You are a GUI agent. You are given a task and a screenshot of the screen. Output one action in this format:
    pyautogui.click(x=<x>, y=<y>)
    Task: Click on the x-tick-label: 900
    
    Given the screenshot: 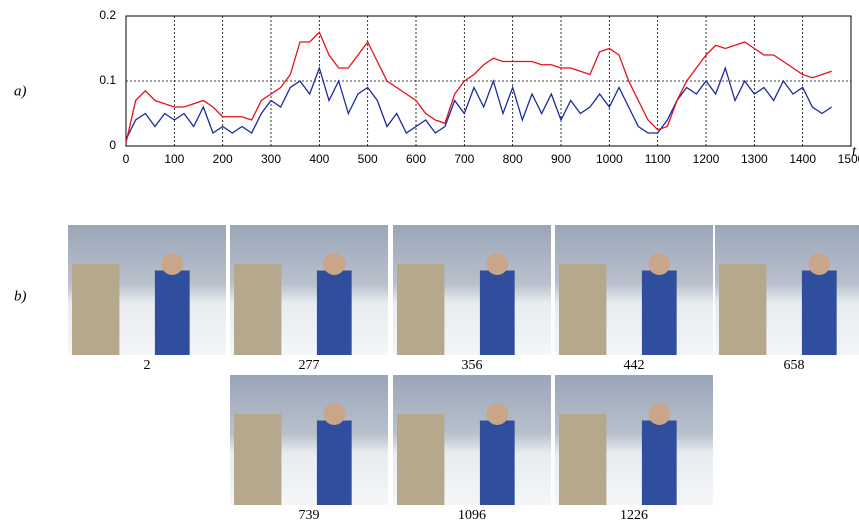 What is the action you would take?
    pyautogui.click(x=561, y=159)
    